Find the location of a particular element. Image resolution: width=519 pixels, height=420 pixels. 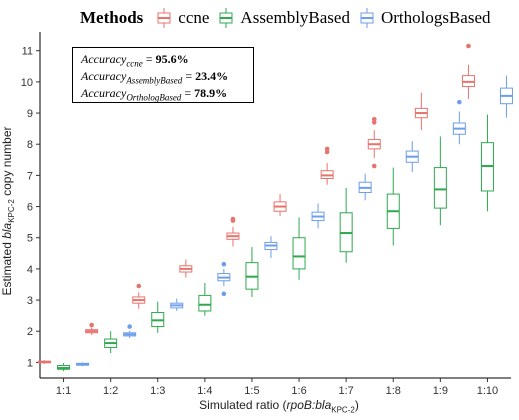

x-tick-label-3: 1:3 is located at coordinates (157, 391).